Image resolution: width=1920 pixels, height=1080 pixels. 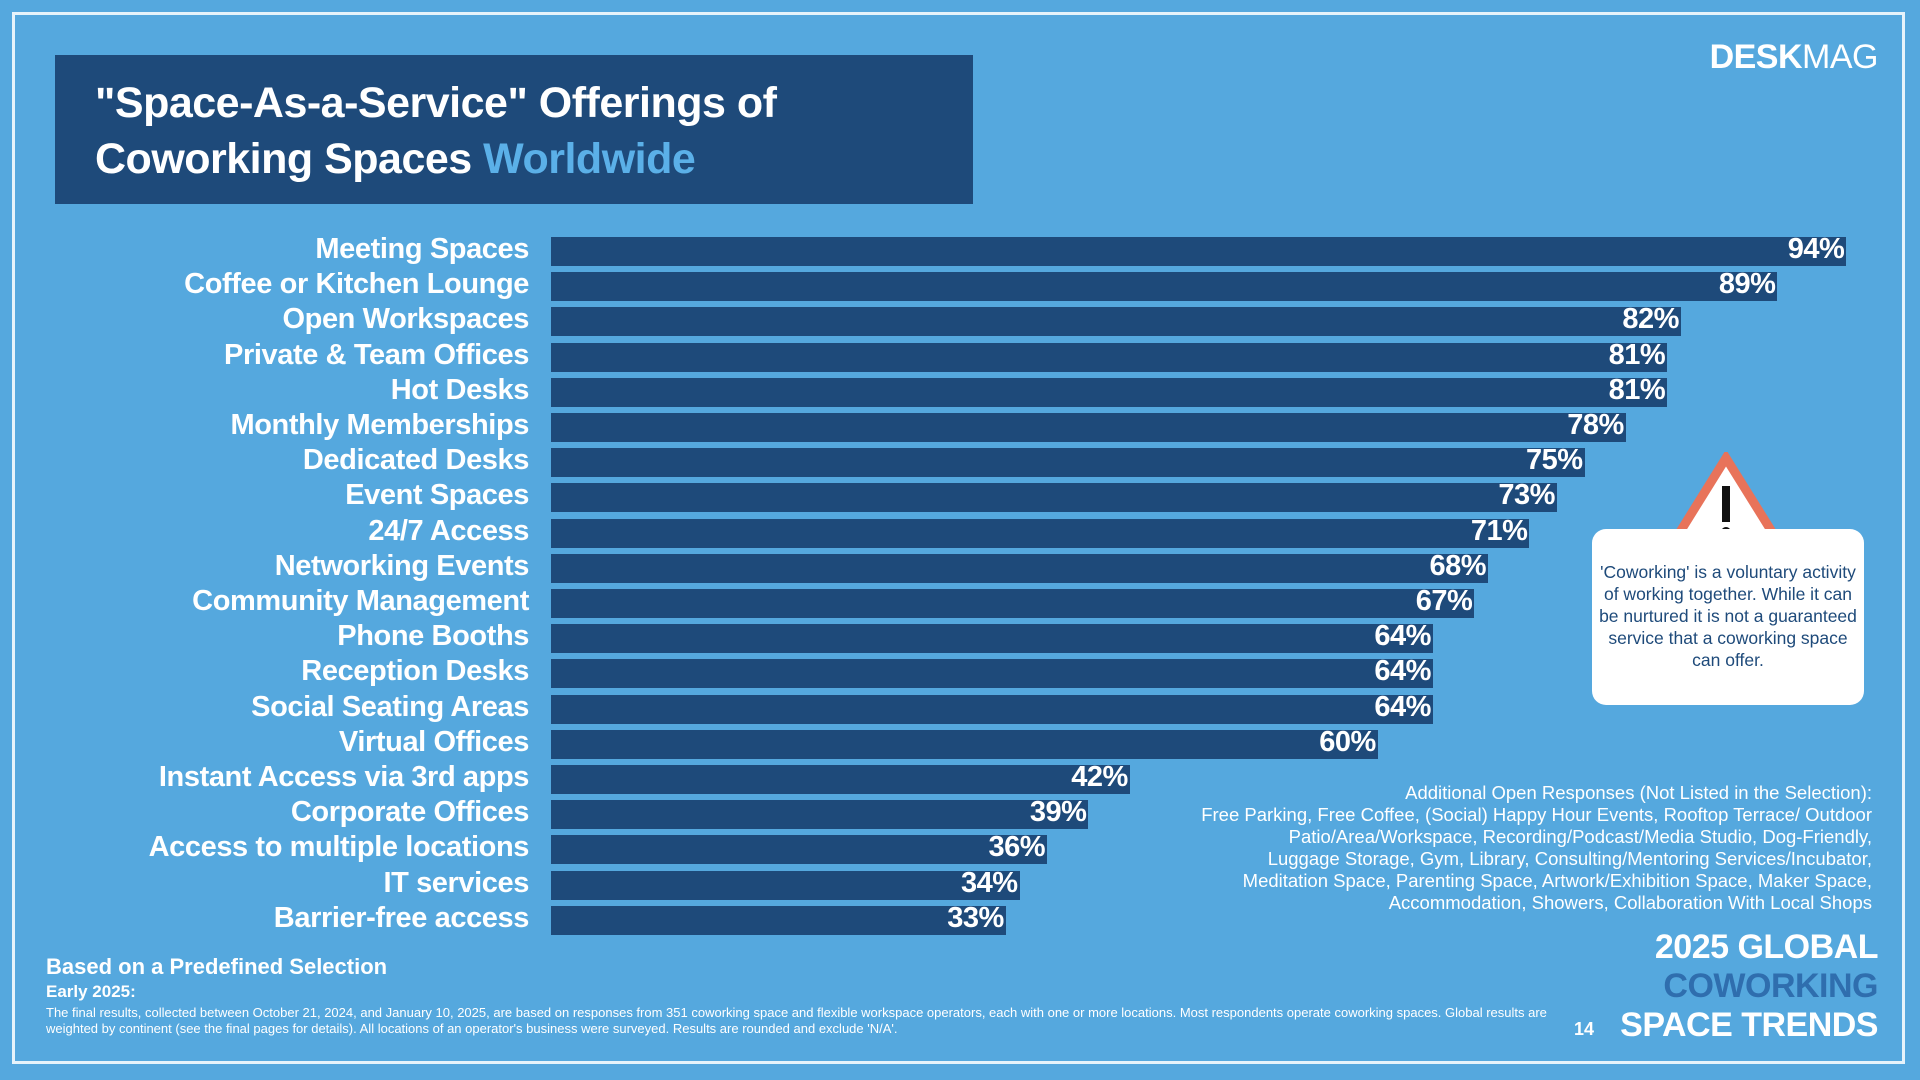 What do you see at coordinates (1347, 741) in the screenshot?
I see `value-label: 60%` at bounding box center [1347, 741].